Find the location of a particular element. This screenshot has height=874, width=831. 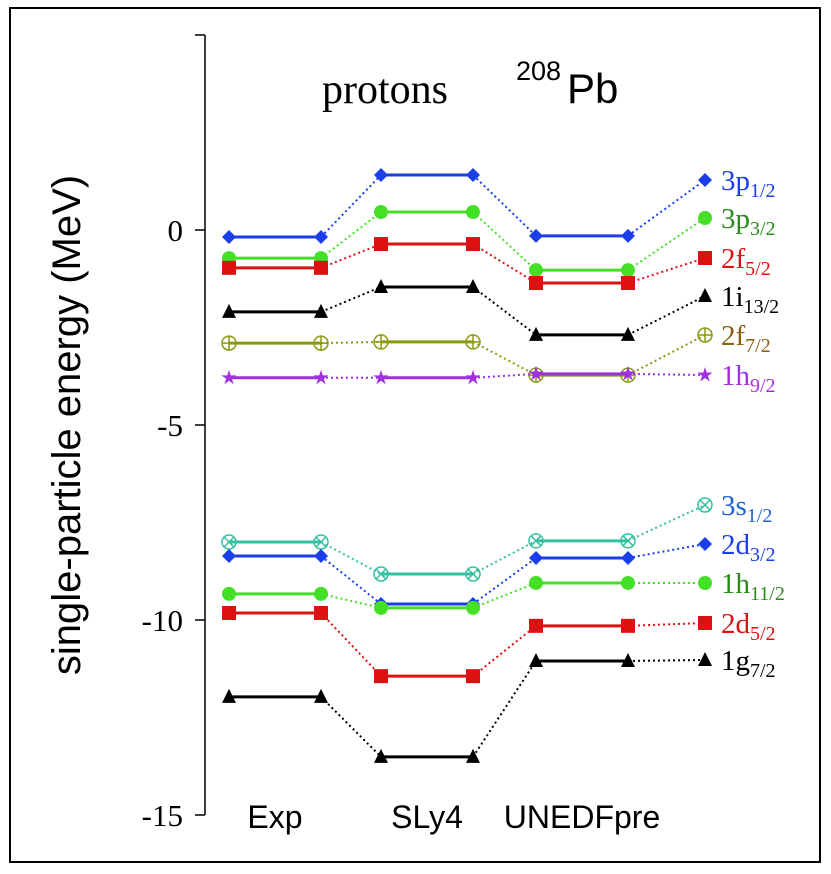

x-tick-label: Exp is located at coordinates (274, 817).